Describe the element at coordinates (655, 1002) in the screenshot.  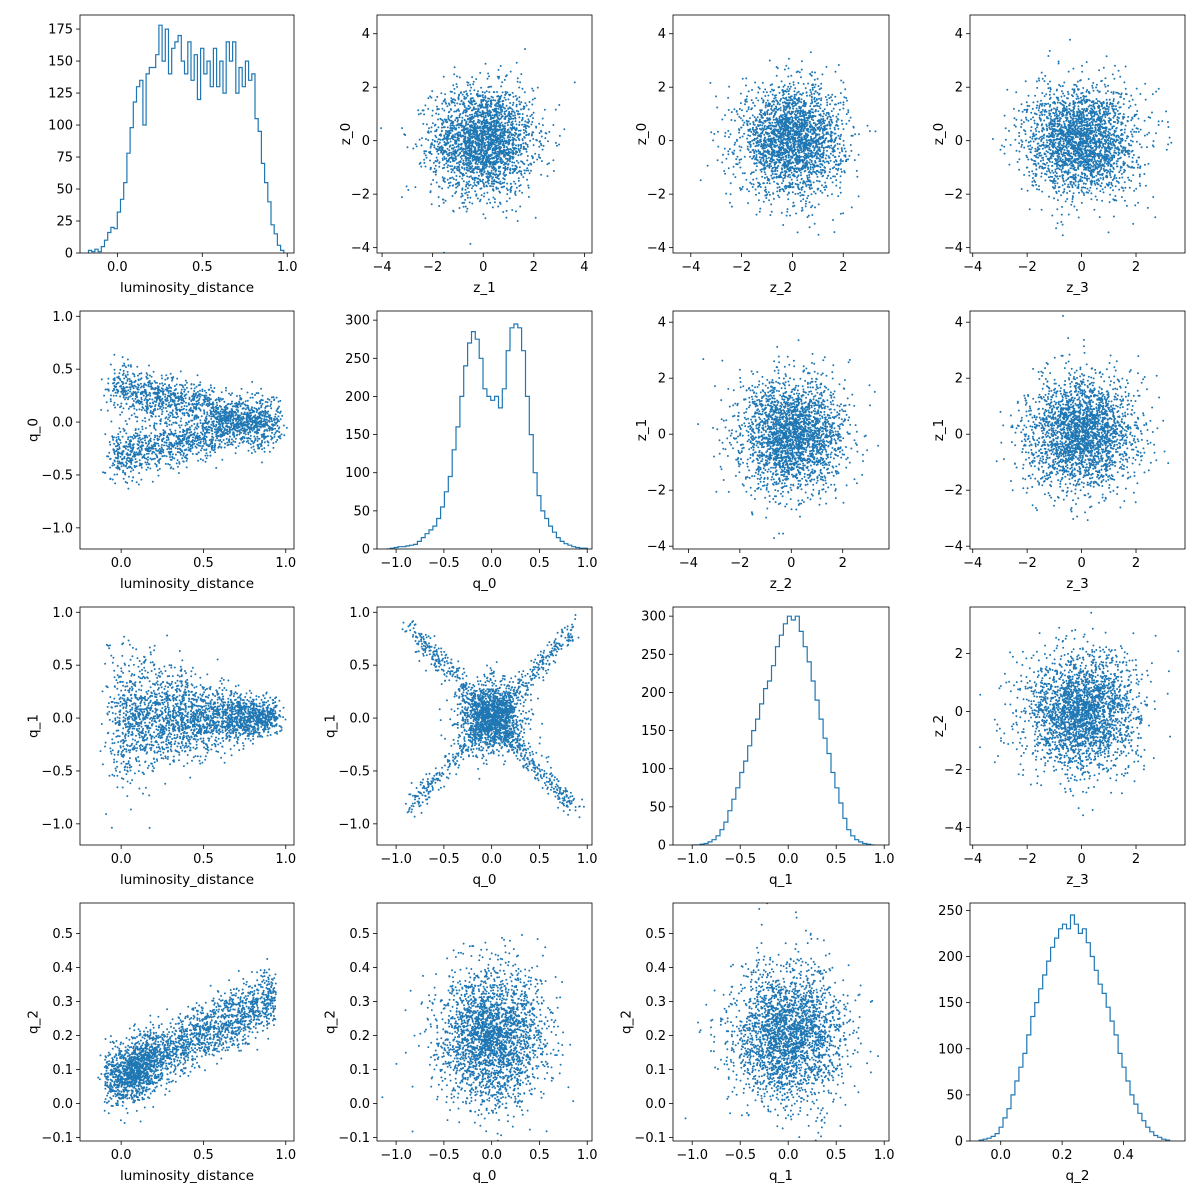
I see `y-tick-label: 0.3` at that location.